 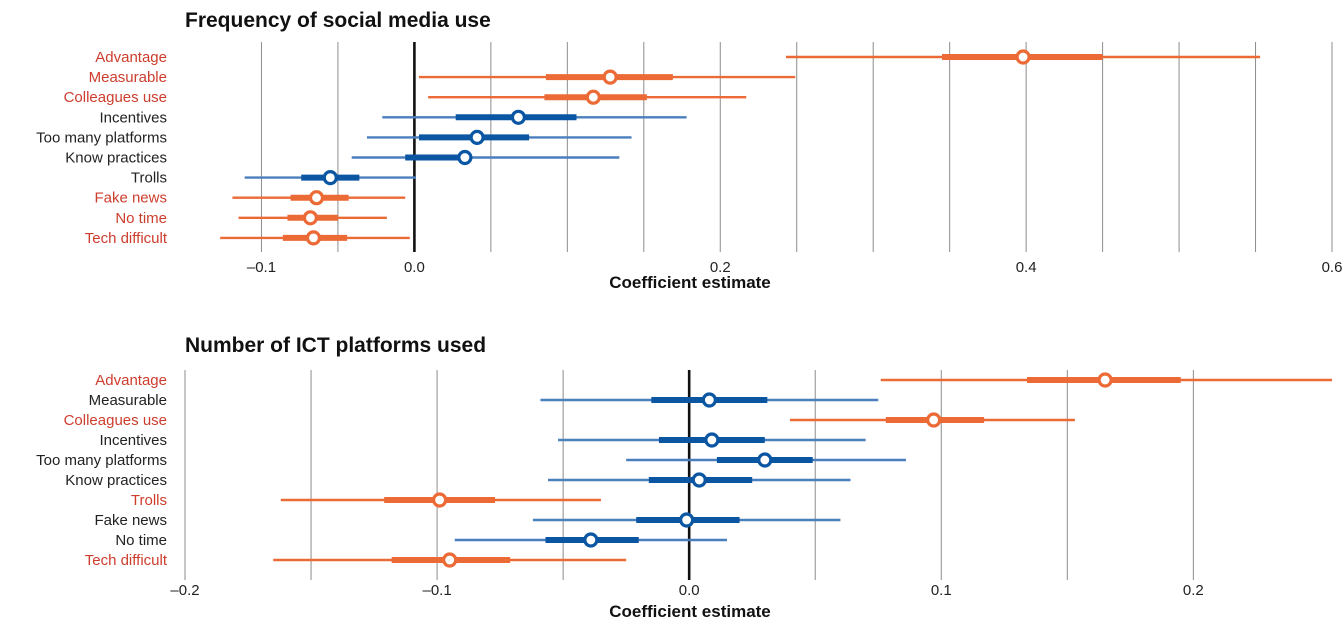 I want to click on x-axis-ticks: –0.2 –0.1 0.0 0.1 0.2, so click(x=686, y=590).